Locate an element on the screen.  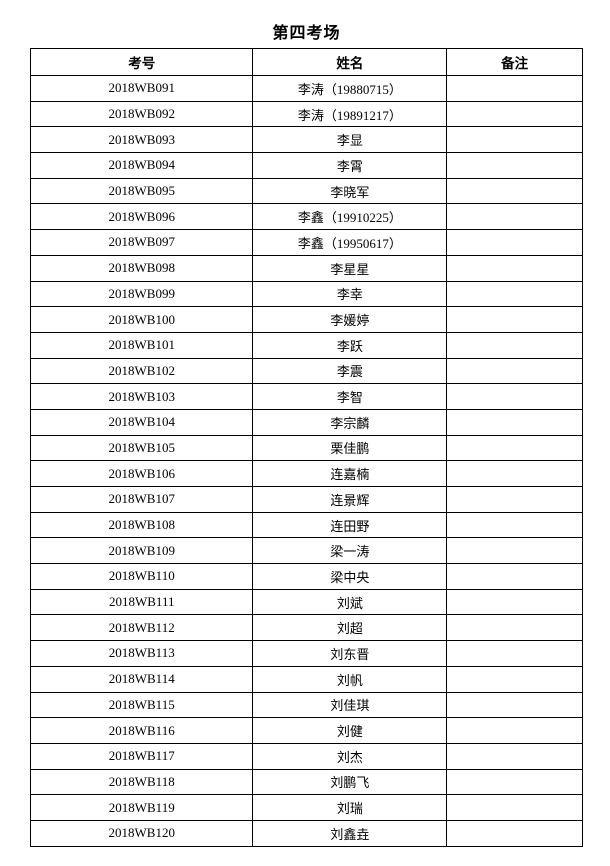
table-row: 2018WB108 连田野 is located at coordinates (306, 525).